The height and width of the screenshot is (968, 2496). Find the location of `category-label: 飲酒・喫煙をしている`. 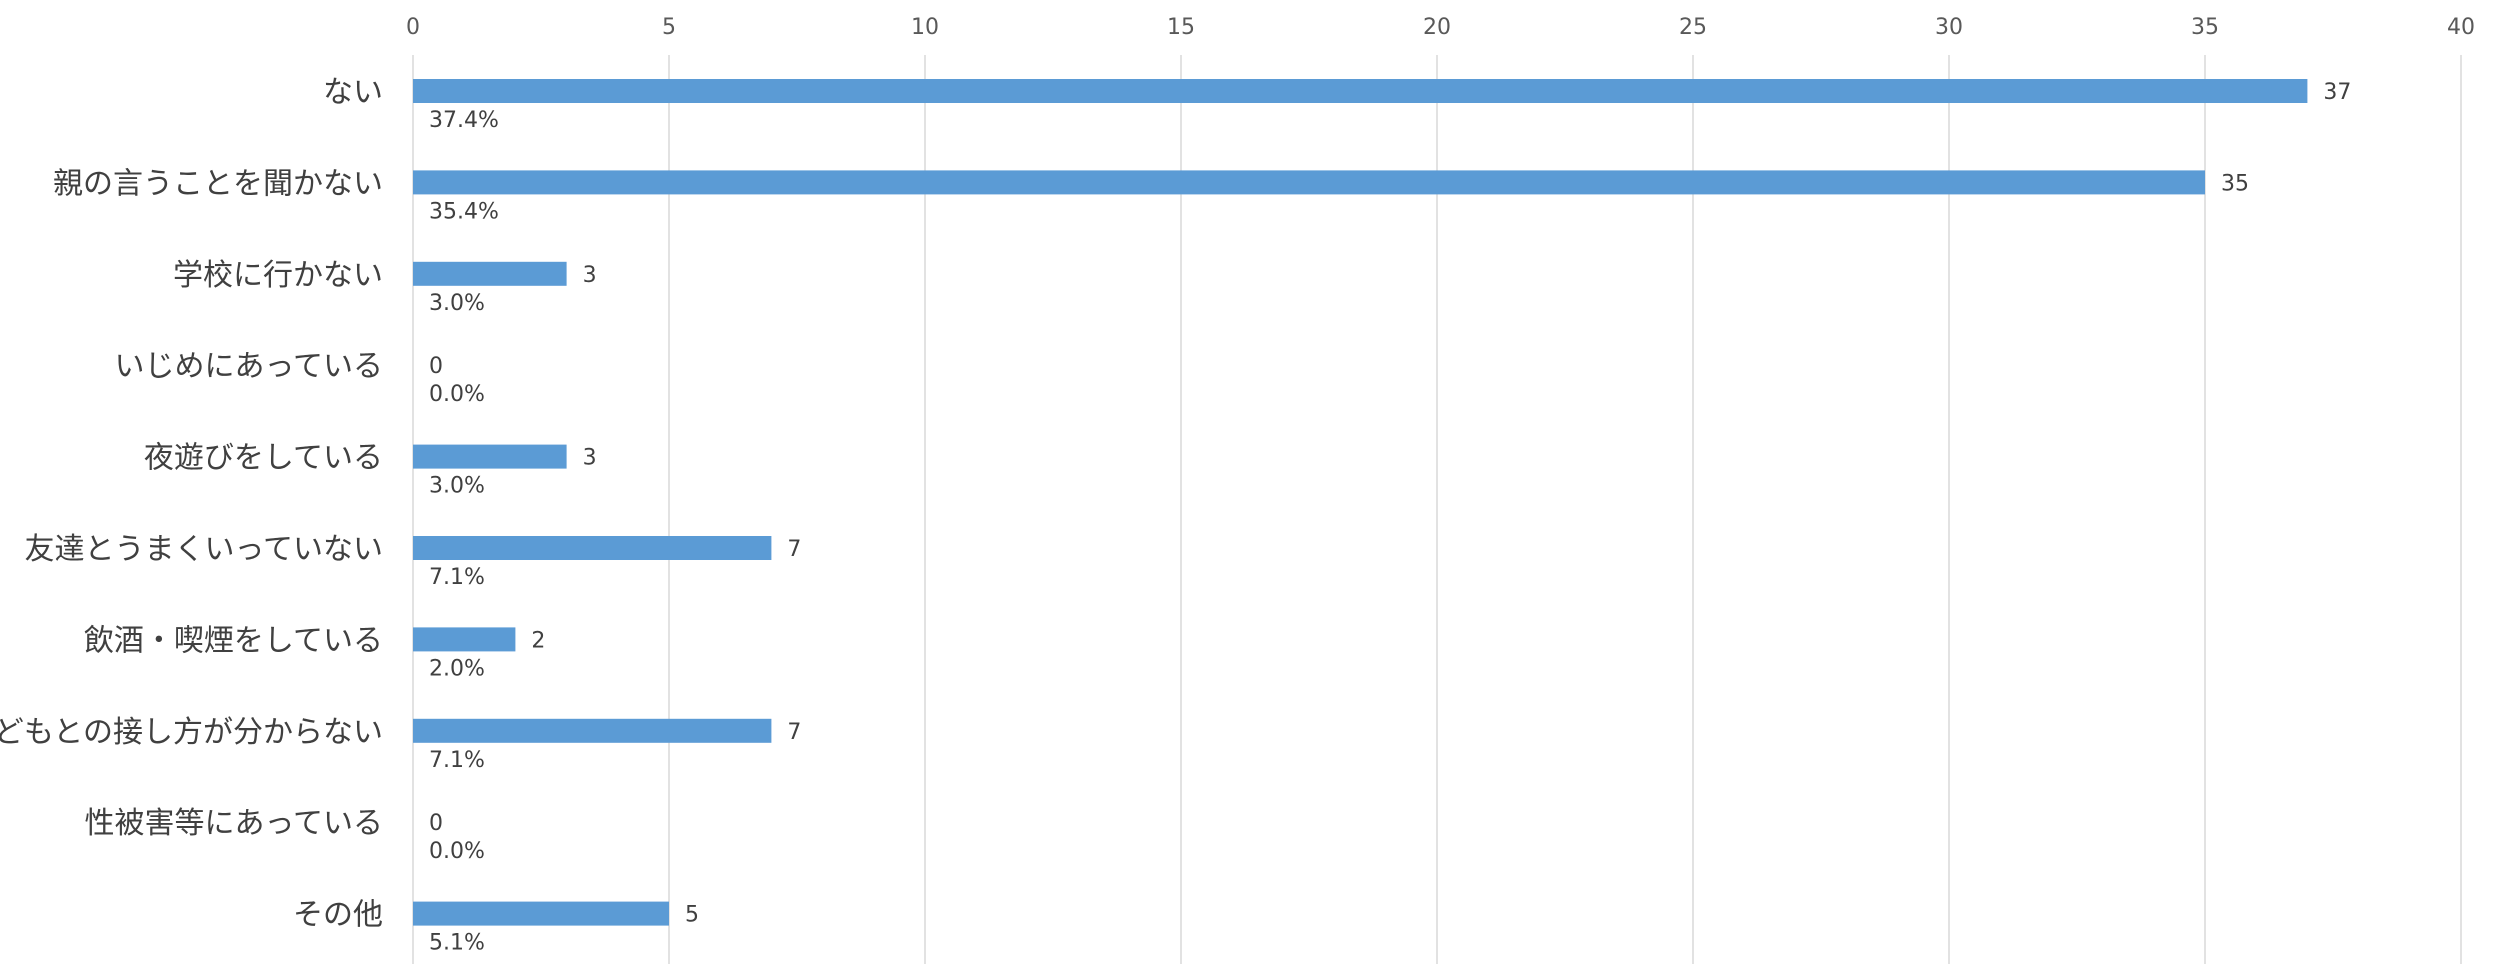

category-label: 飲酒・喫煙をしている is located at coordinates (233, 640).